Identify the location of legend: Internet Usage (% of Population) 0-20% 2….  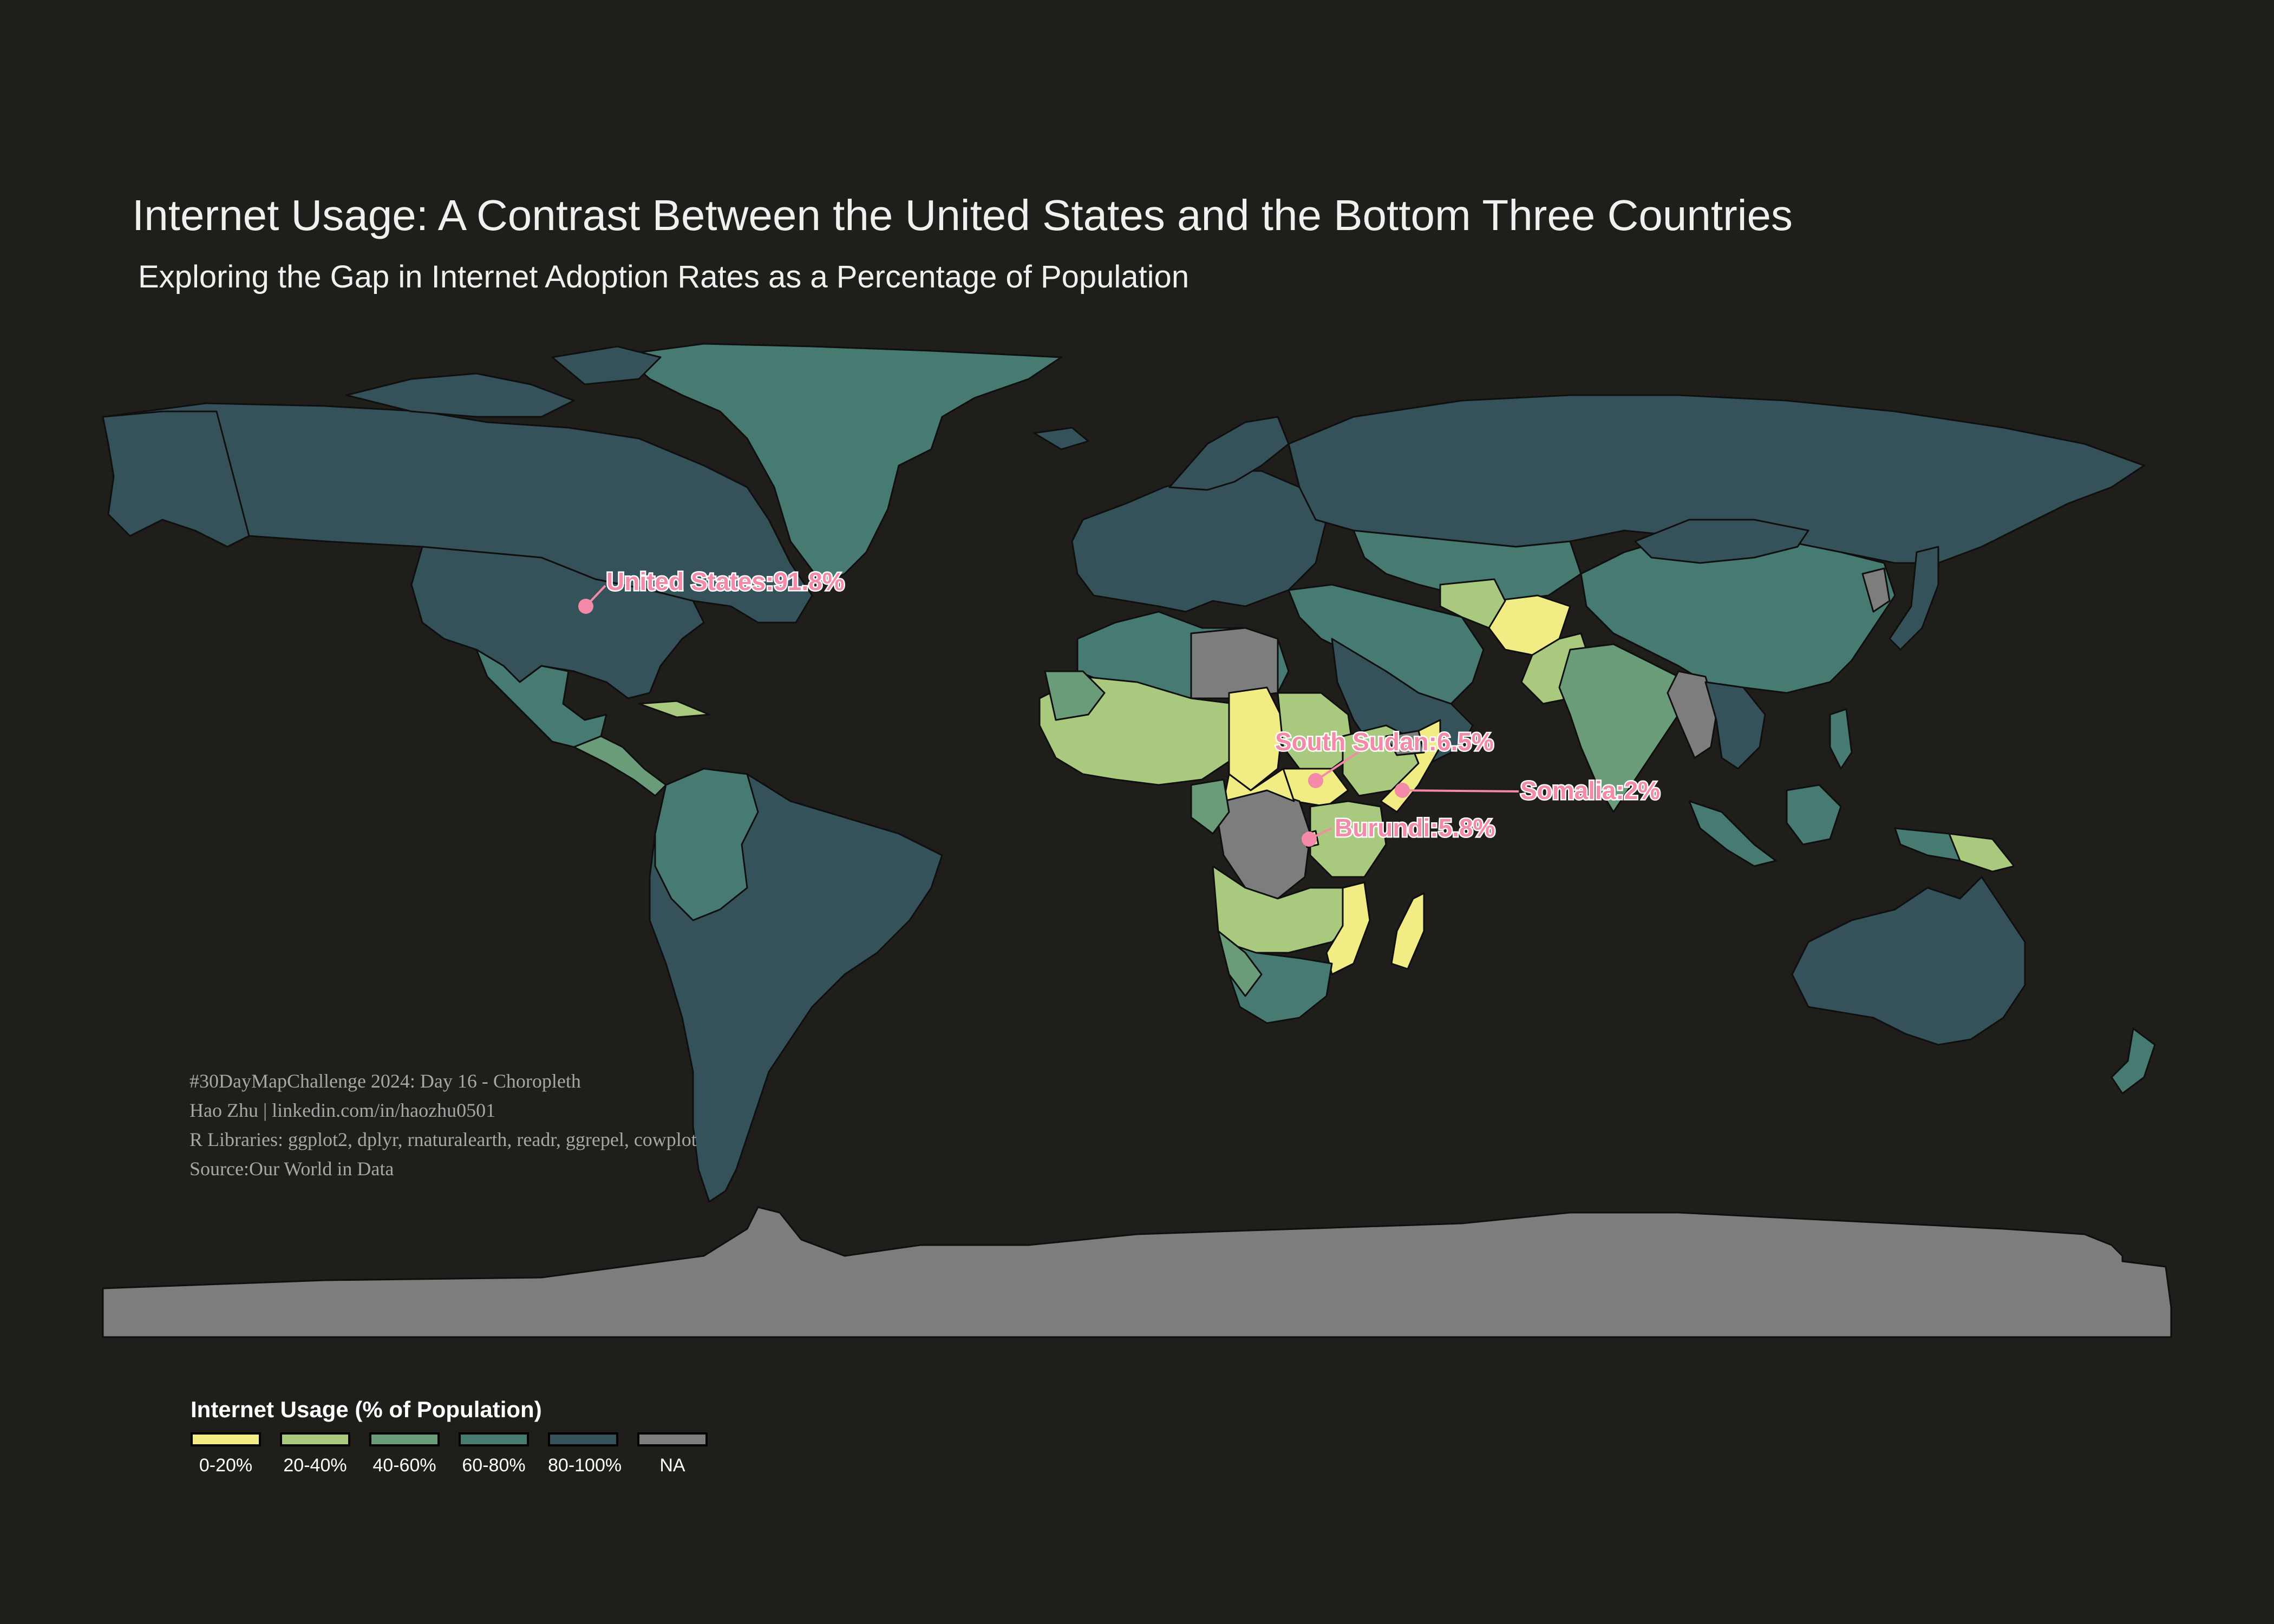
(459, 1437).